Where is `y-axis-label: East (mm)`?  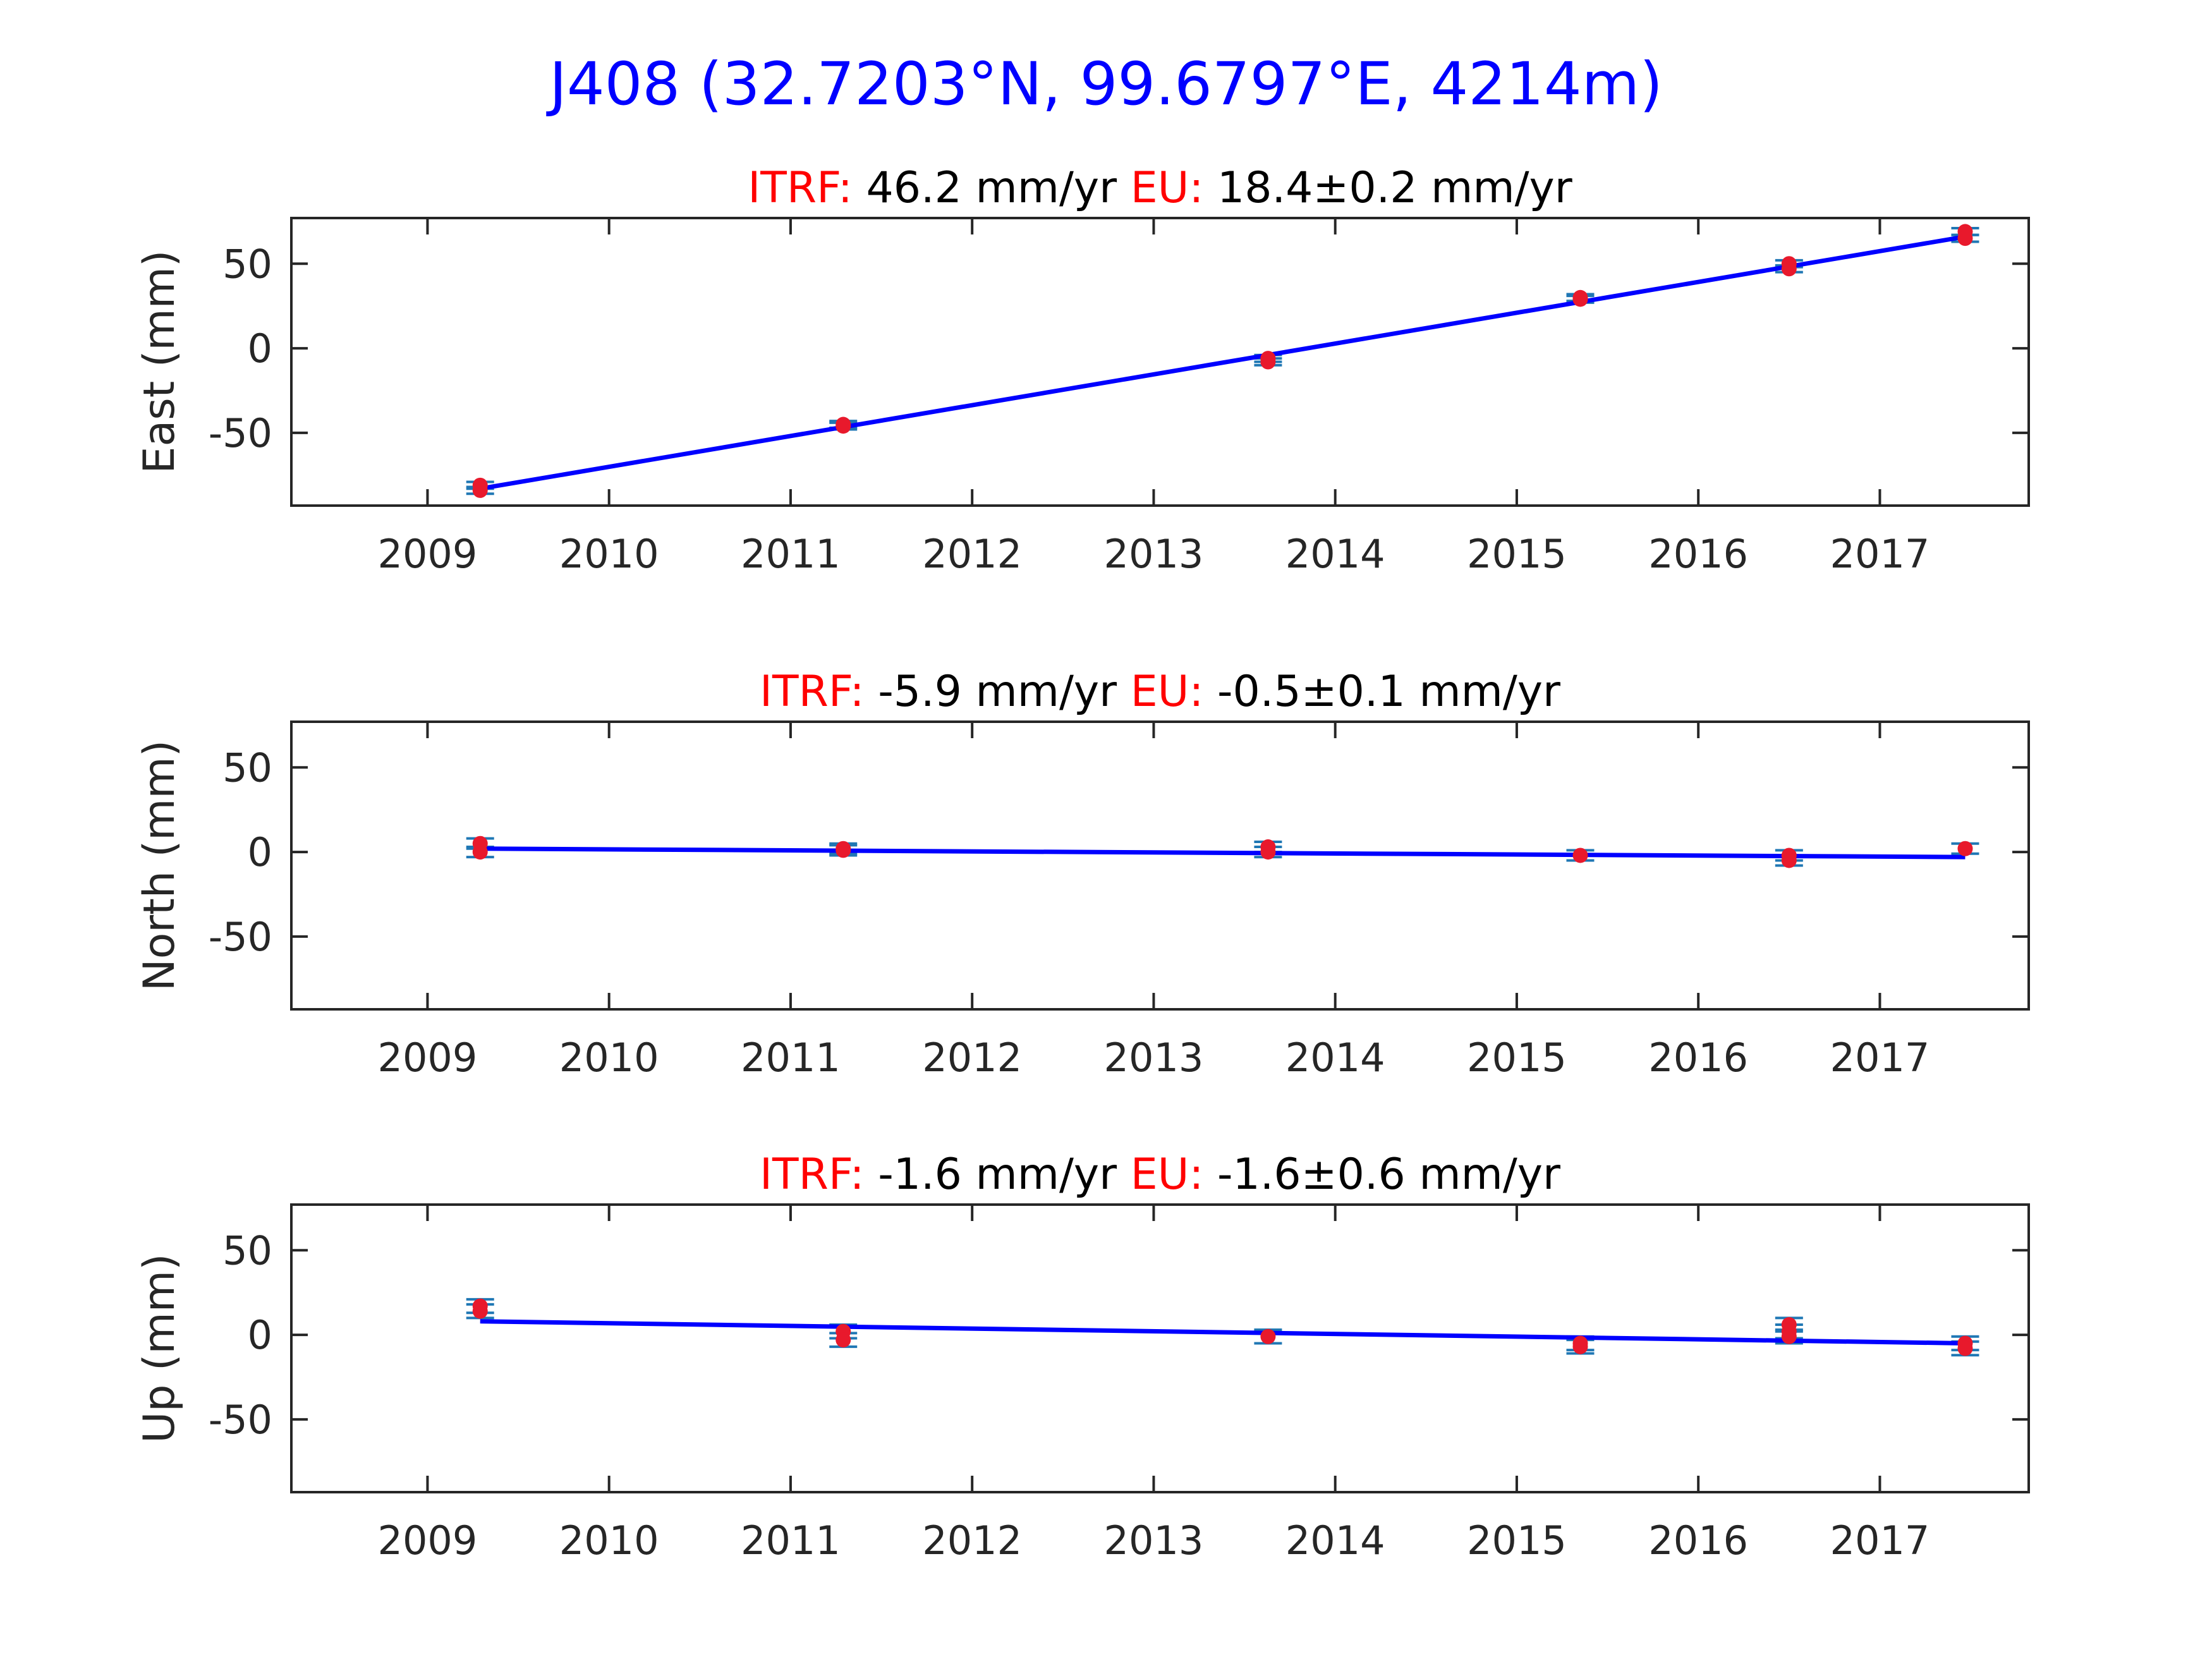
y-axis-label: East (mm) is located at coordinates (160, 362).